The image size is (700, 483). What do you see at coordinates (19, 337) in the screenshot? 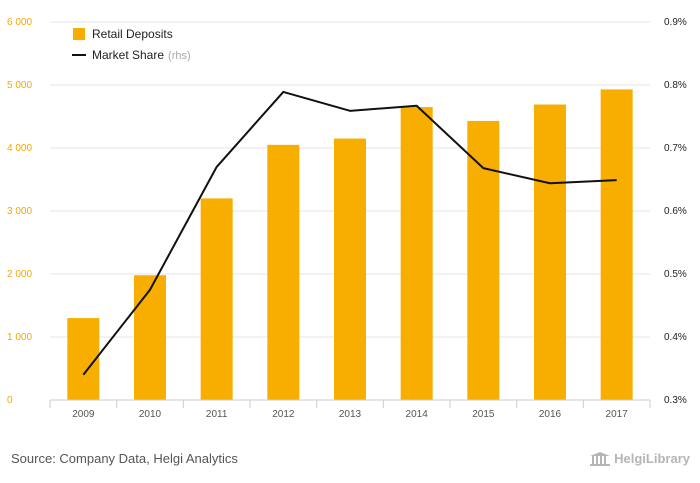
I see `y-left-tick-label: 1 000` at bounding box center [19, 337].